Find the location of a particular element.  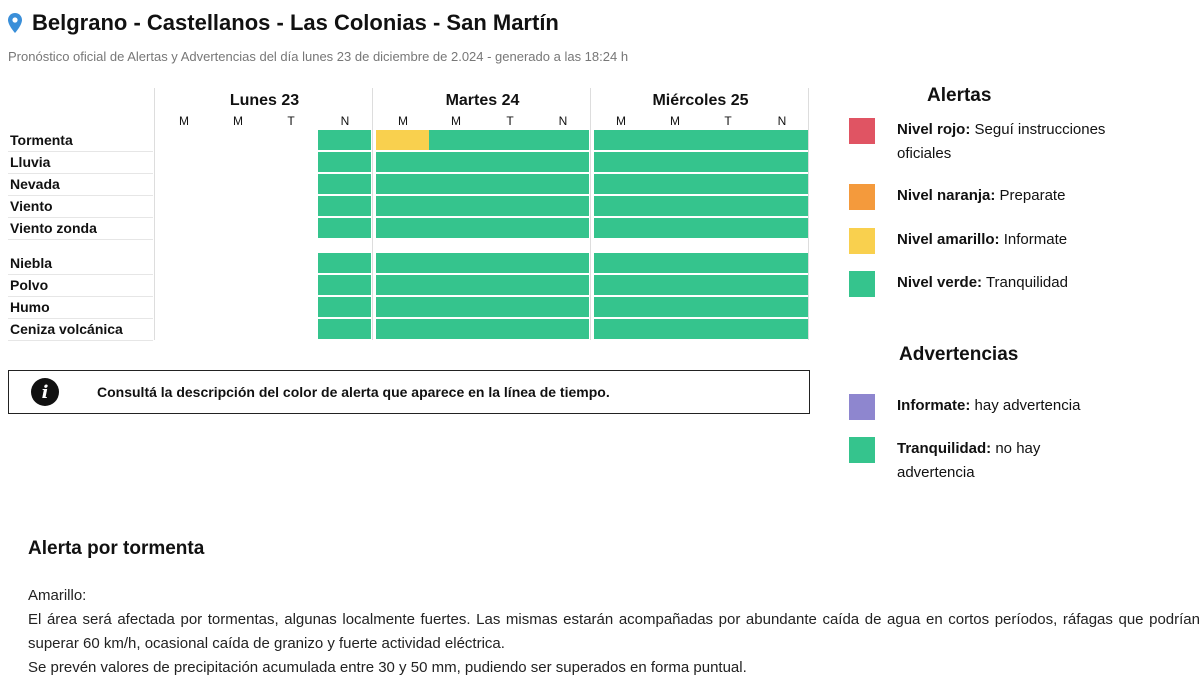

purple-swatch is located at coordinates (862, 407).